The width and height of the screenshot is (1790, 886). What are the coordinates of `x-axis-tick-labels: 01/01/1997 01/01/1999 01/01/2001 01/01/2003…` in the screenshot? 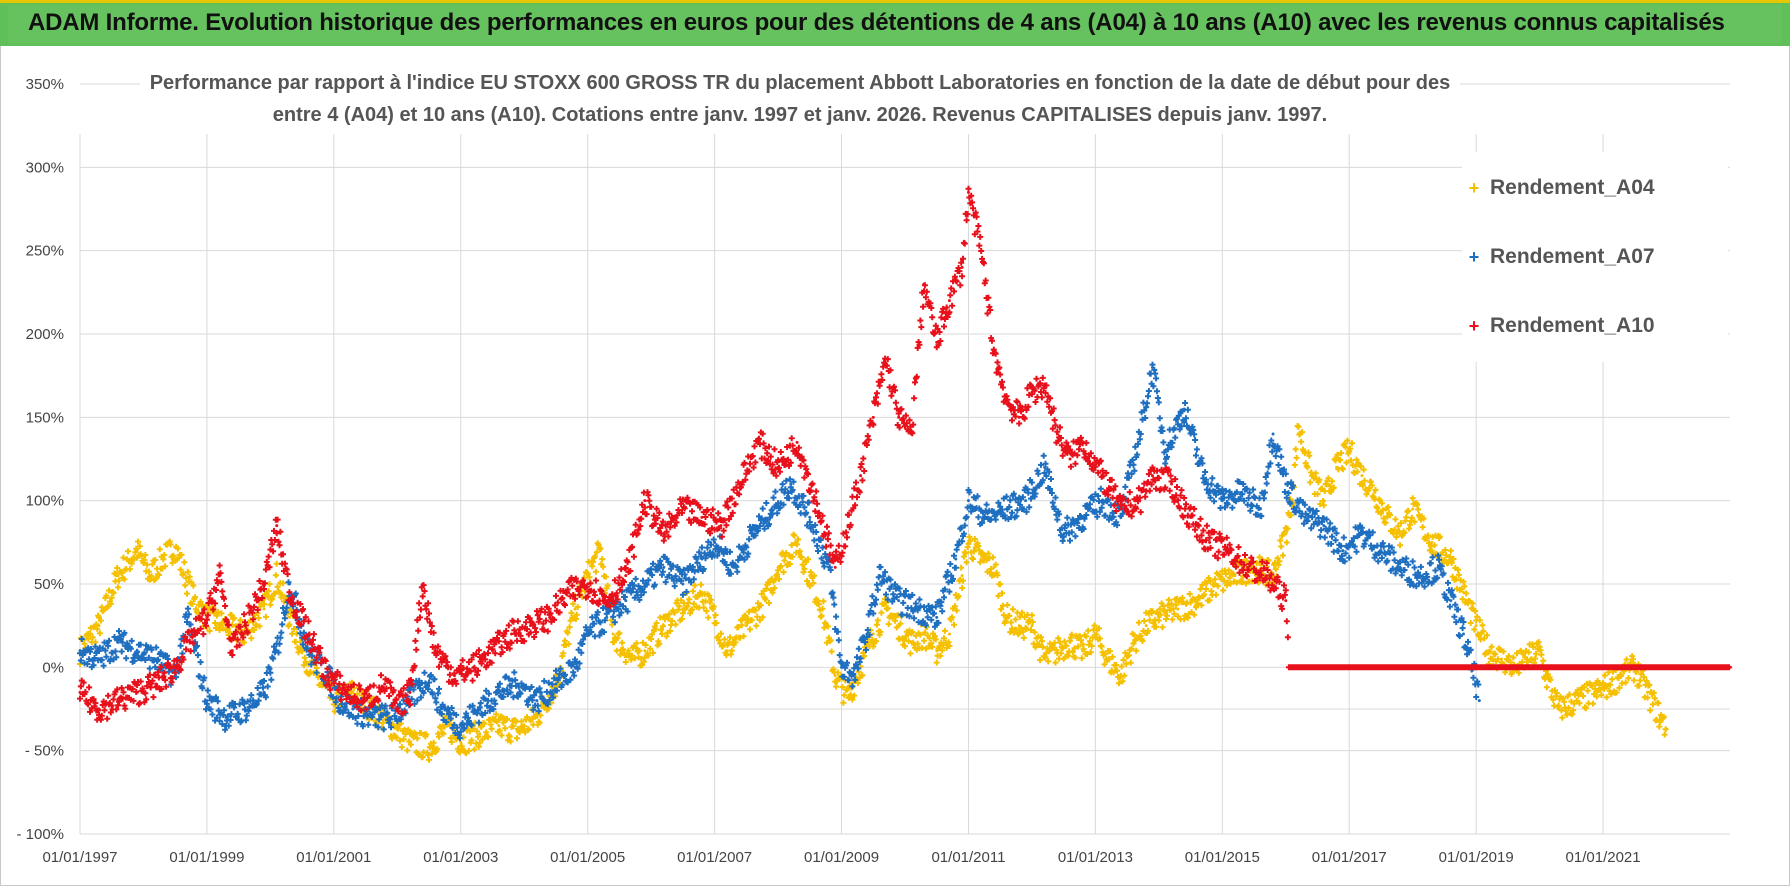 It's located at (841, 857).